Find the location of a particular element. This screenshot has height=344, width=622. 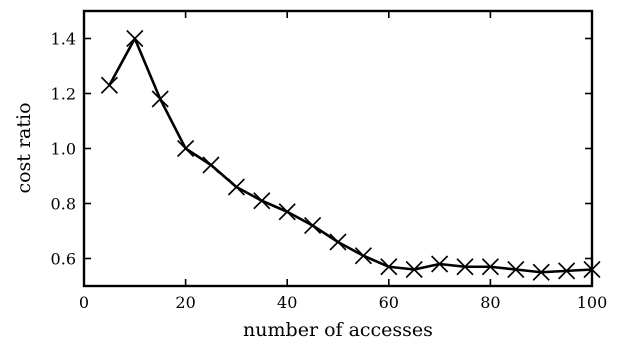

x-tick-label: 0 is located at coordinates (84, 302).